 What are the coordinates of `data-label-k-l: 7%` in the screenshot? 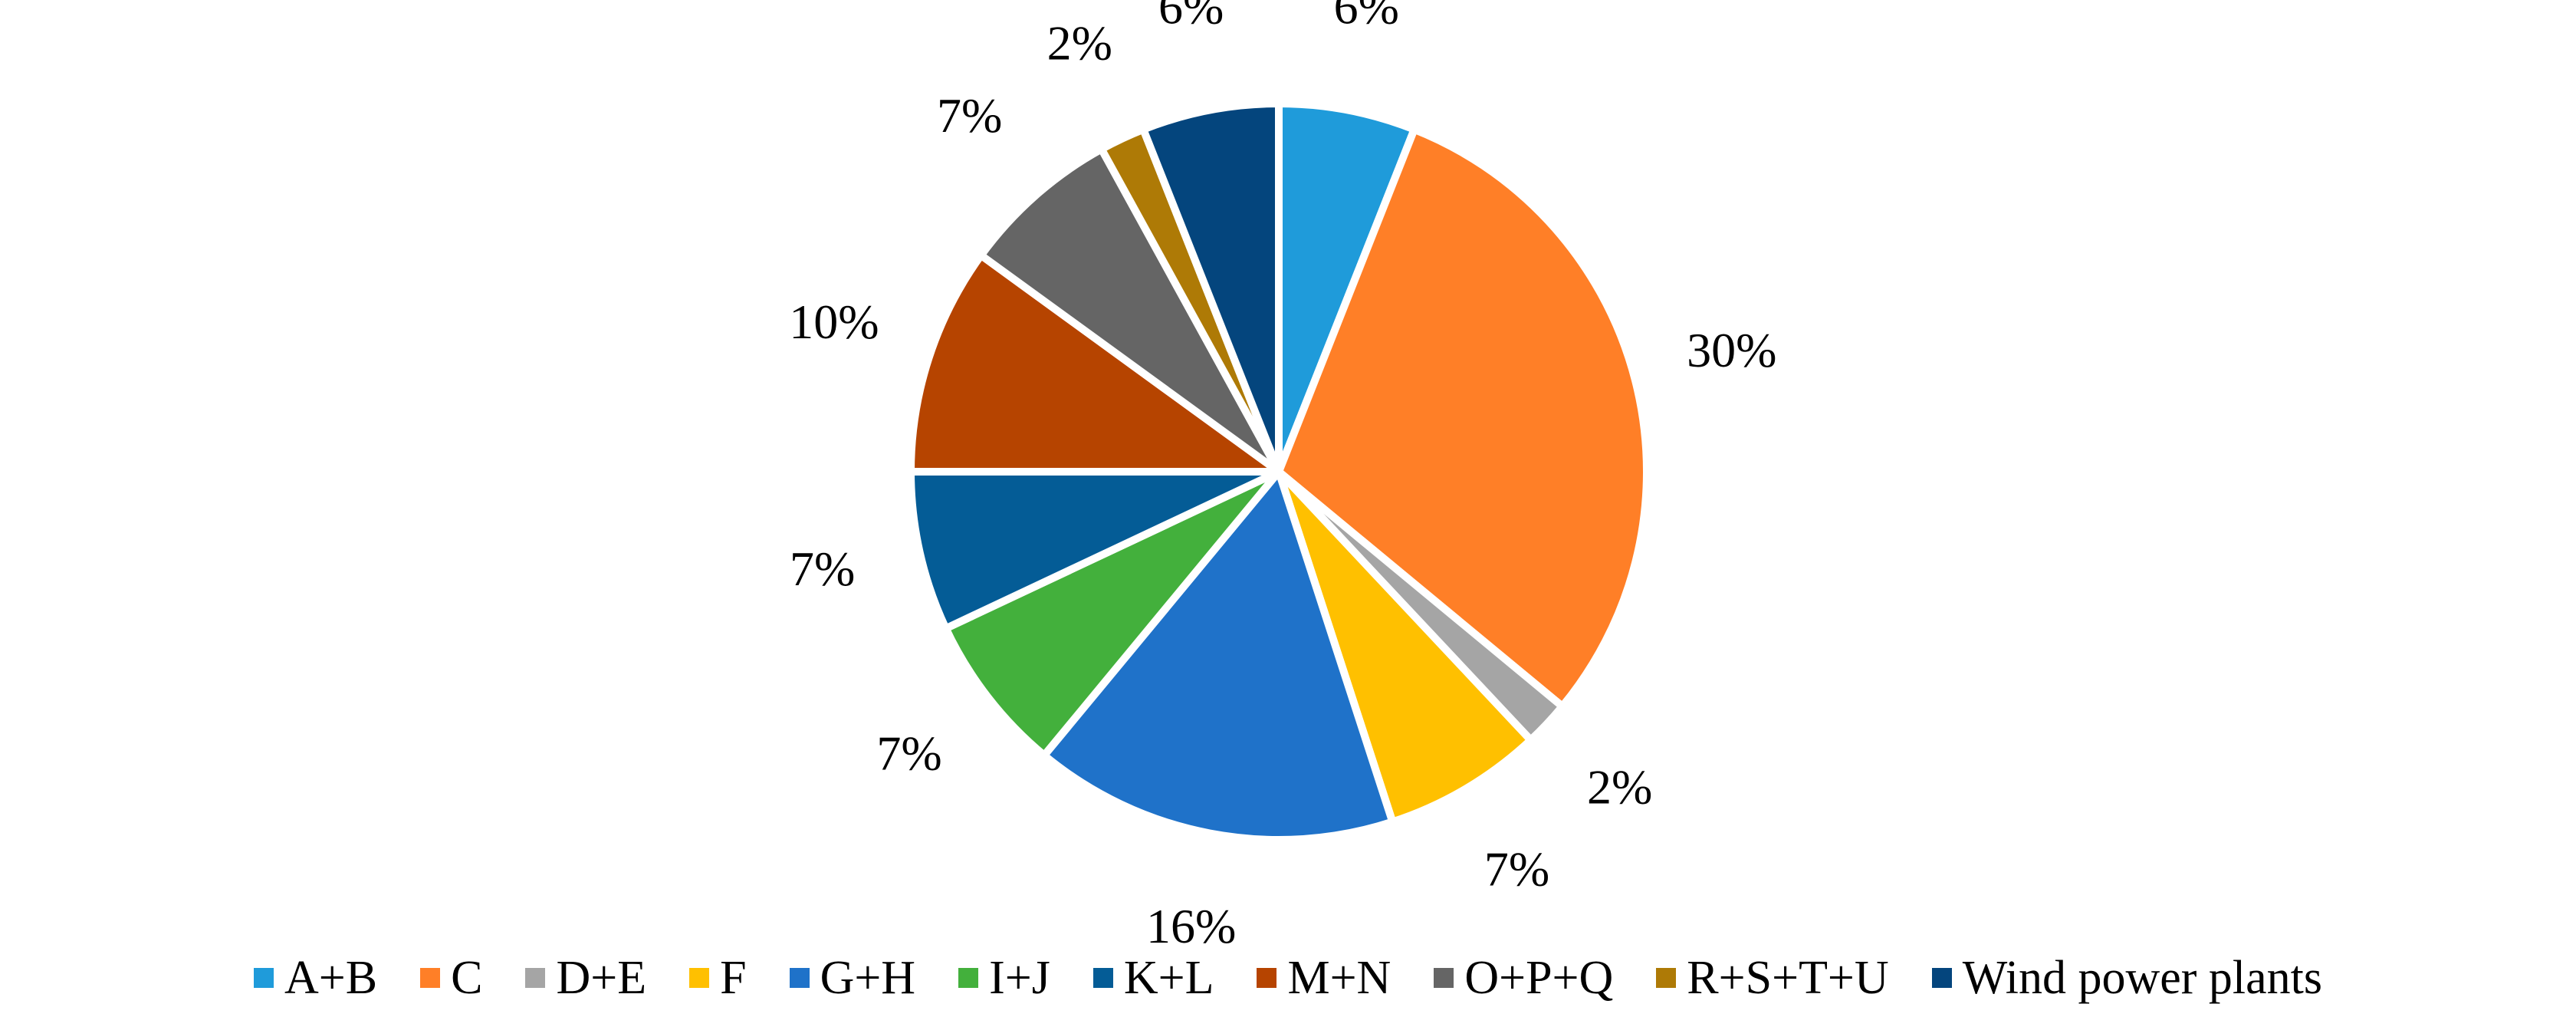 It's located at (823, 568).